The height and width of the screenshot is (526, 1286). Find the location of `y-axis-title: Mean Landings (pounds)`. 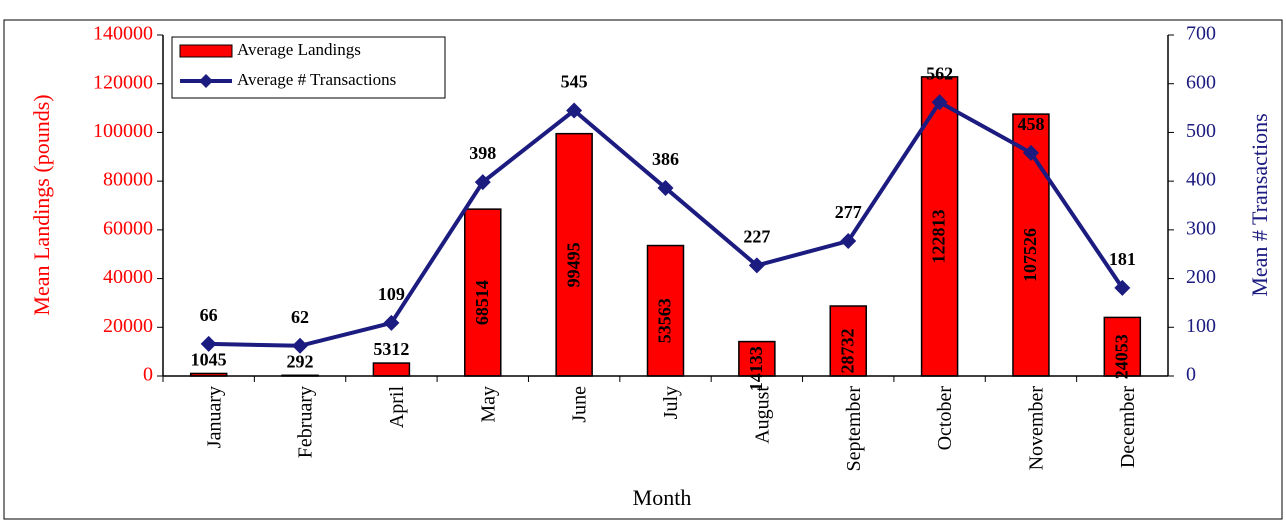

y-axis-title: Mean Landings (pounds) is located at coordinates (41, 204).